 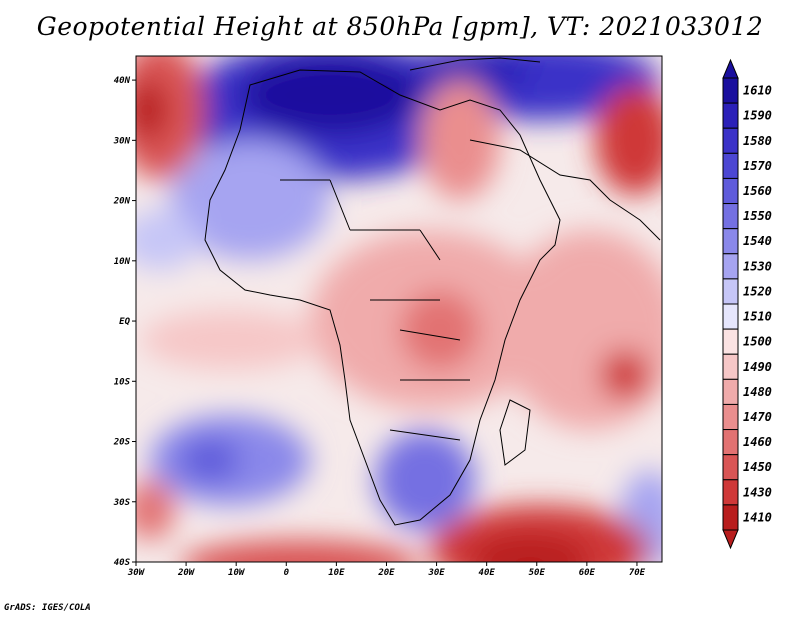 I want to click on x-tick-label: 20W, so click(x=186, y=573).